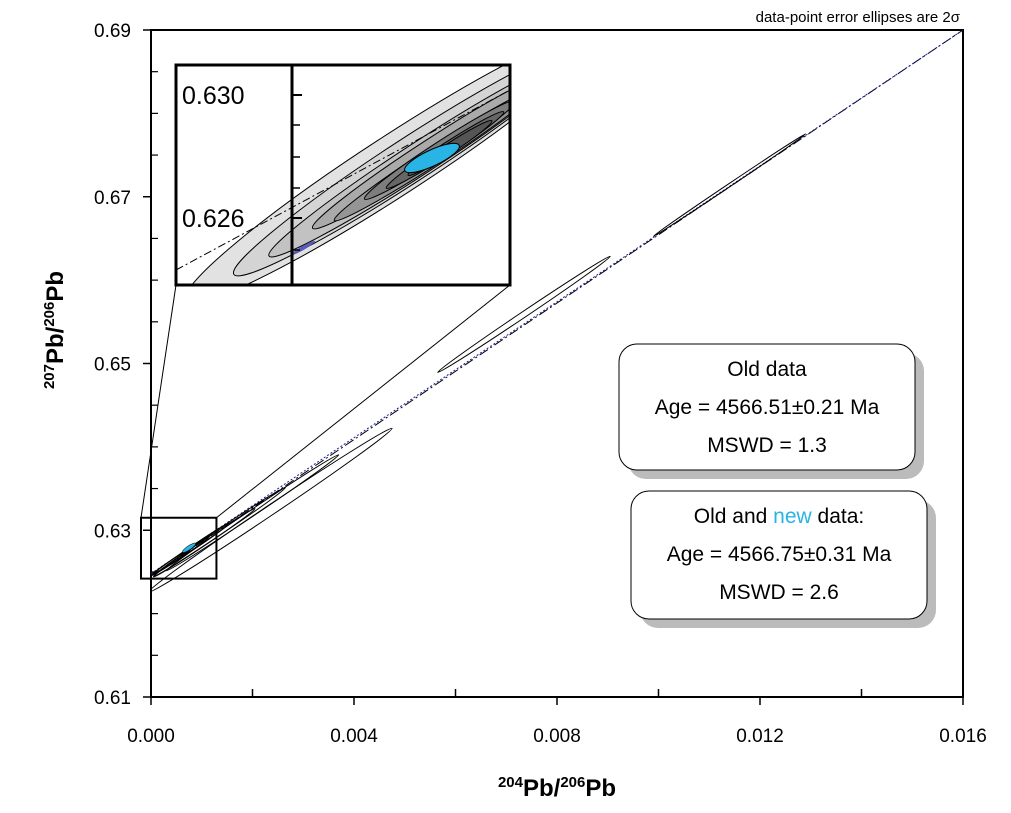 This screenshot has height=813, width=1011. I want to click on inset-ellipses, so click(343, 175).